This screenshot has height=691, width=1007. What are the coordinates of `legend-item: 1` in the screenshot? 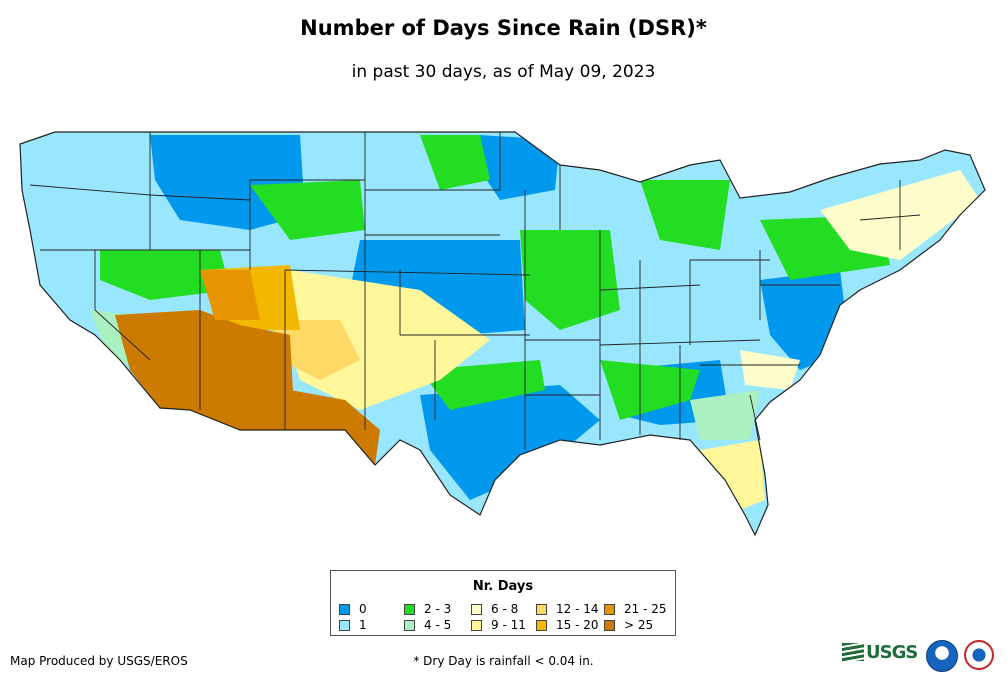 It's located at (353, 625).